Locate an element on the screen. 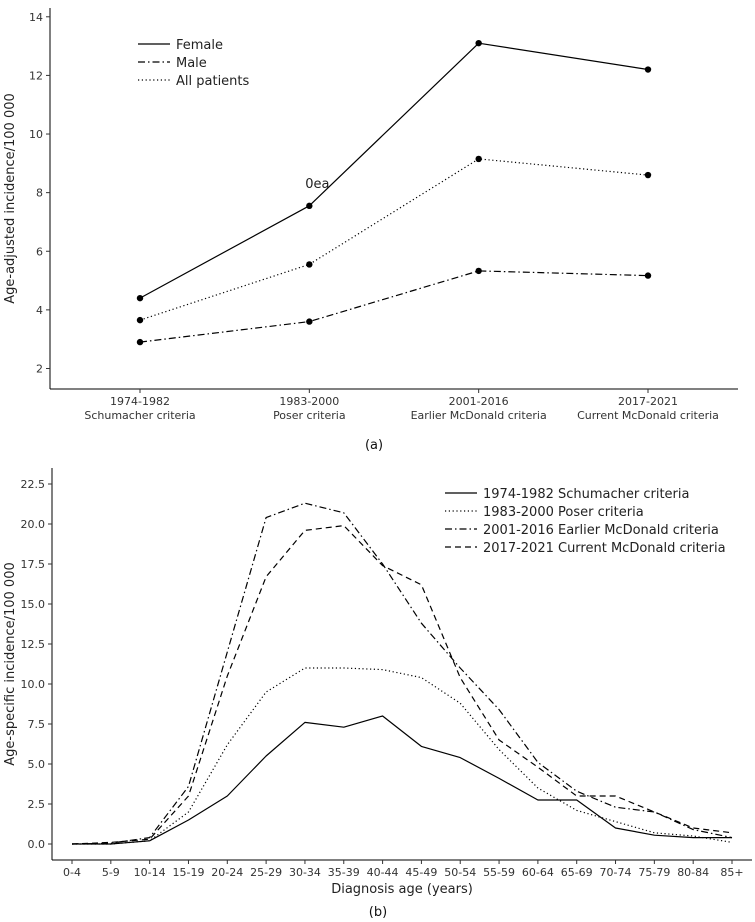 This screenshot has height=922, width=755. x-tick-label: 10-14 is located at coordinates (150, 872).